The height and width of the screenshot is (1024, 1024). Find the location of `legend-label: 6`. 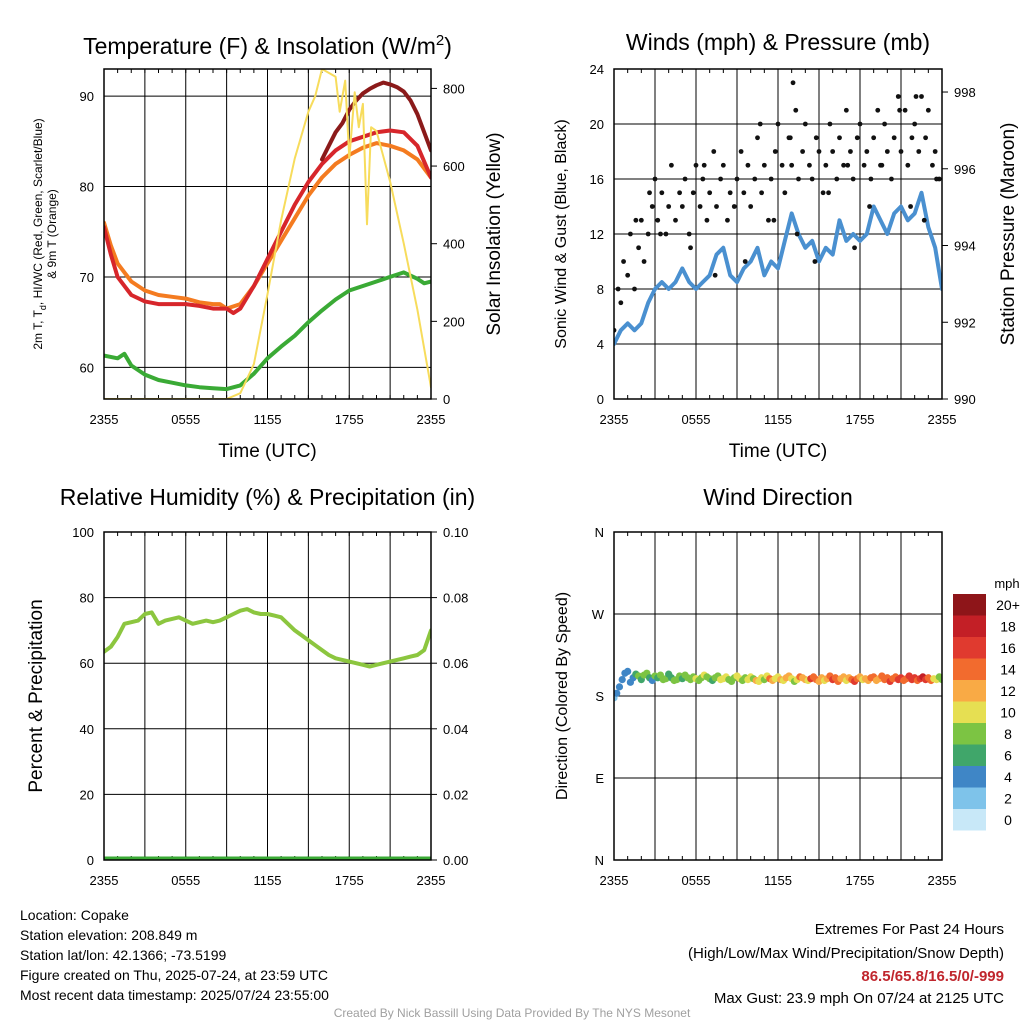

legend-label: 6 is located at coordinates (1008, 755).